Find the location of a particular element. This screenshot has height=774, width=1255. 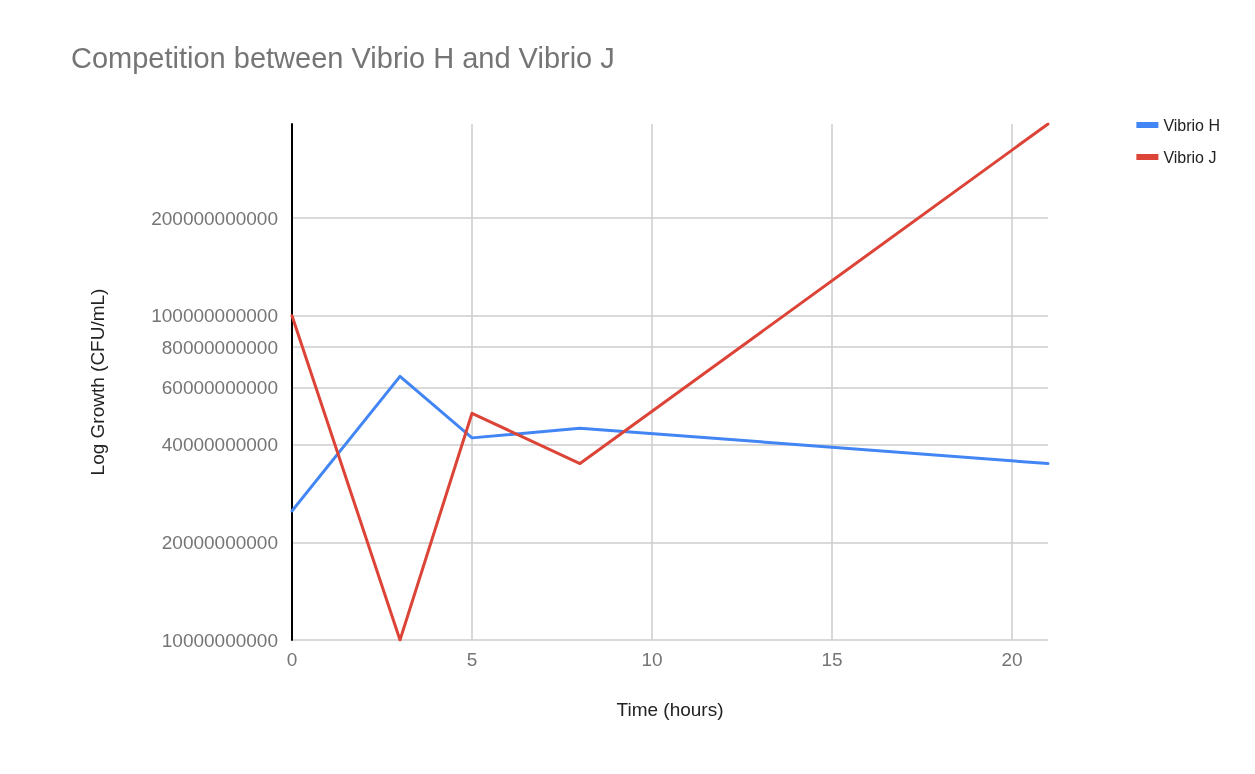

x-tick-label: 20 is located at coordinates (1012, 659).